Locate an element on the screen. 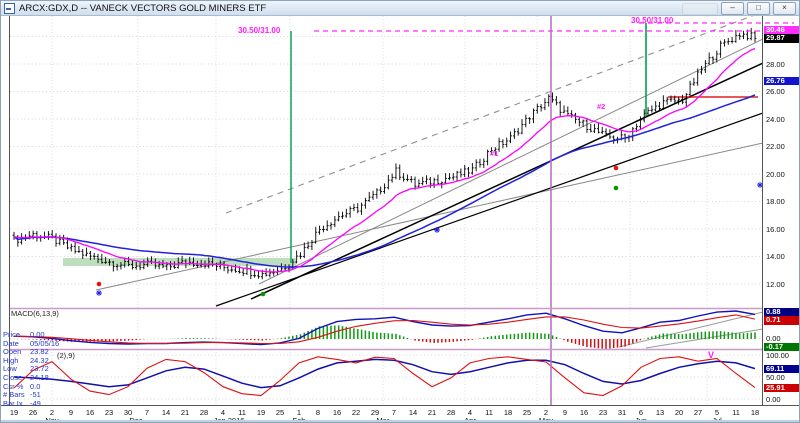  window-controls: – □ × is located at coordinates (739, 8).